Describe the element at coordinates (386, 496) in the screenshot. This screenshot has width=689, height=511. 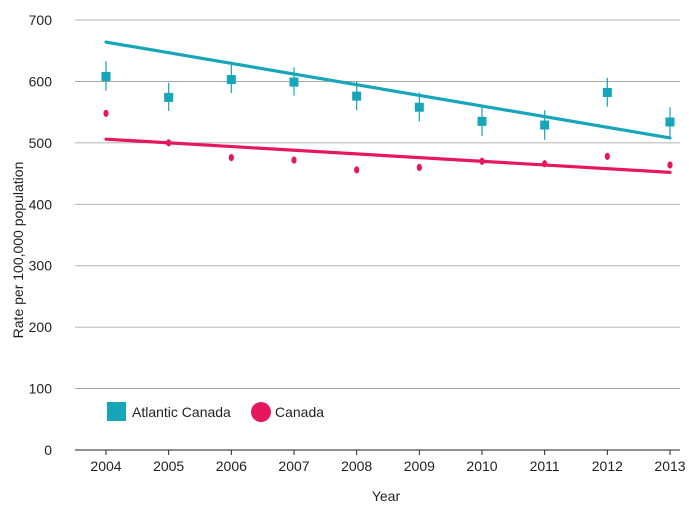
I see `x-axis-title: Year` at that location.